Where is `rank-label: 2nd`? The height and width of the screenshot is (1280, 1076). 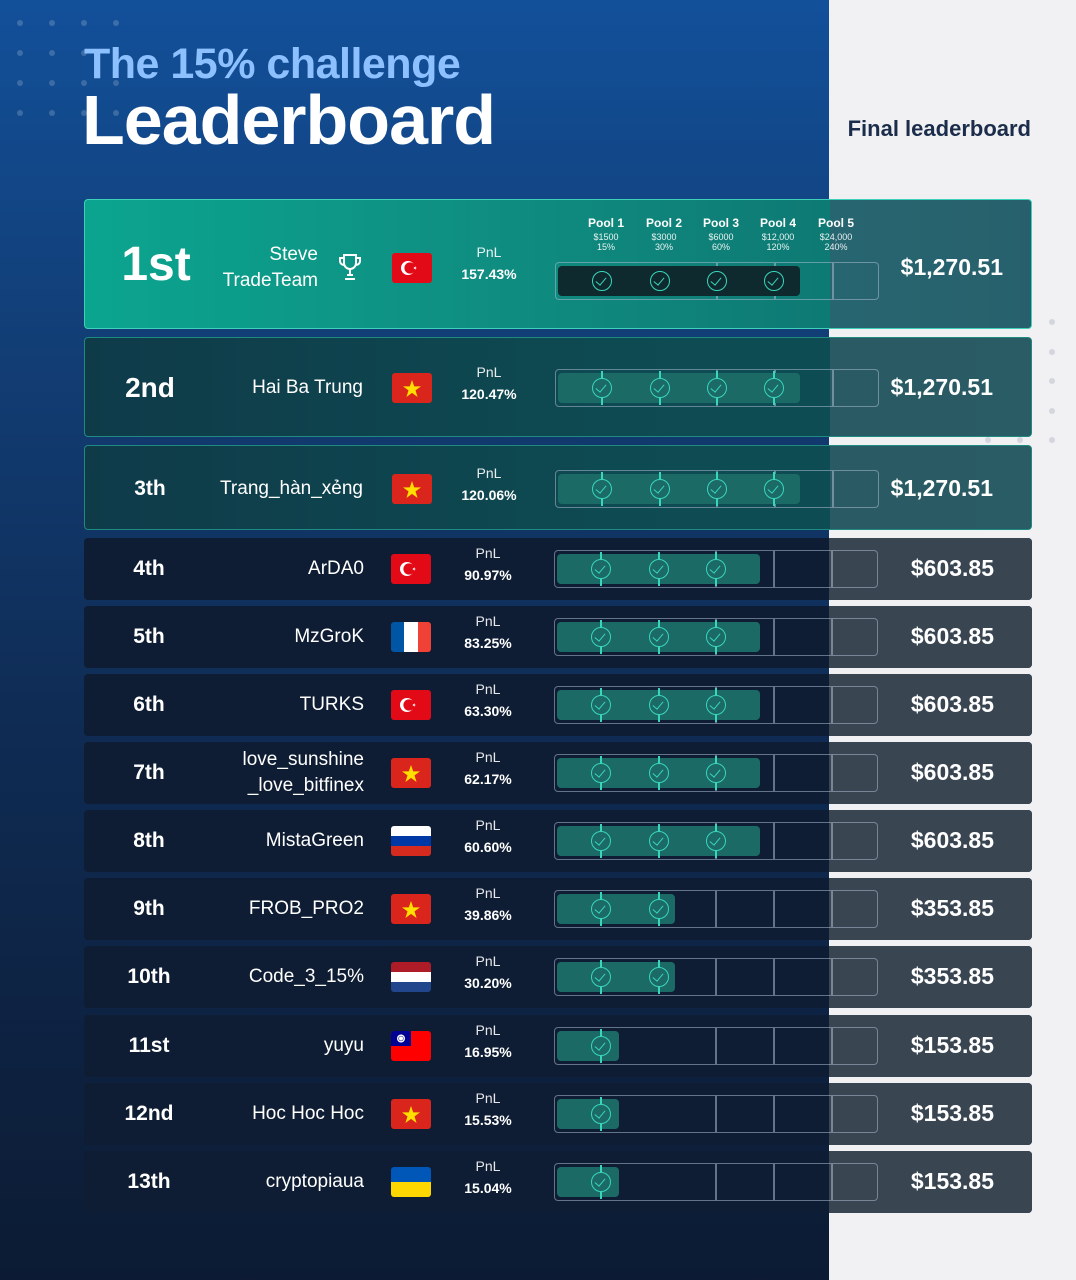 rank-label: 2nd is located at coordinates (150, 387).